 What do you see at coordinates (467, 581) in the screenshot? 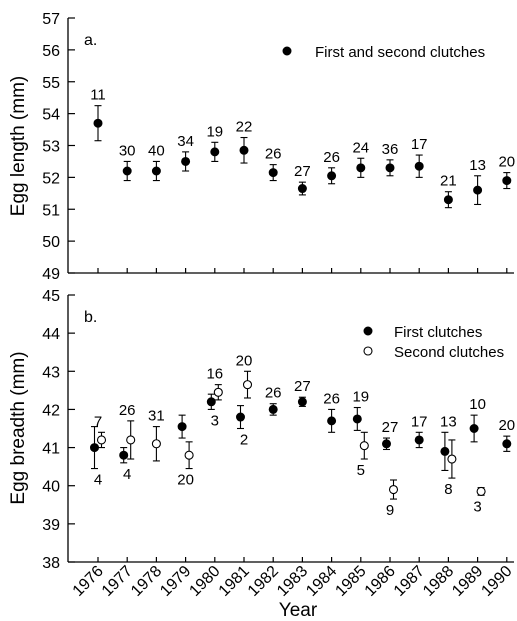
I see `x-tick-label-year: 1989` at bounding box center [467, 581].